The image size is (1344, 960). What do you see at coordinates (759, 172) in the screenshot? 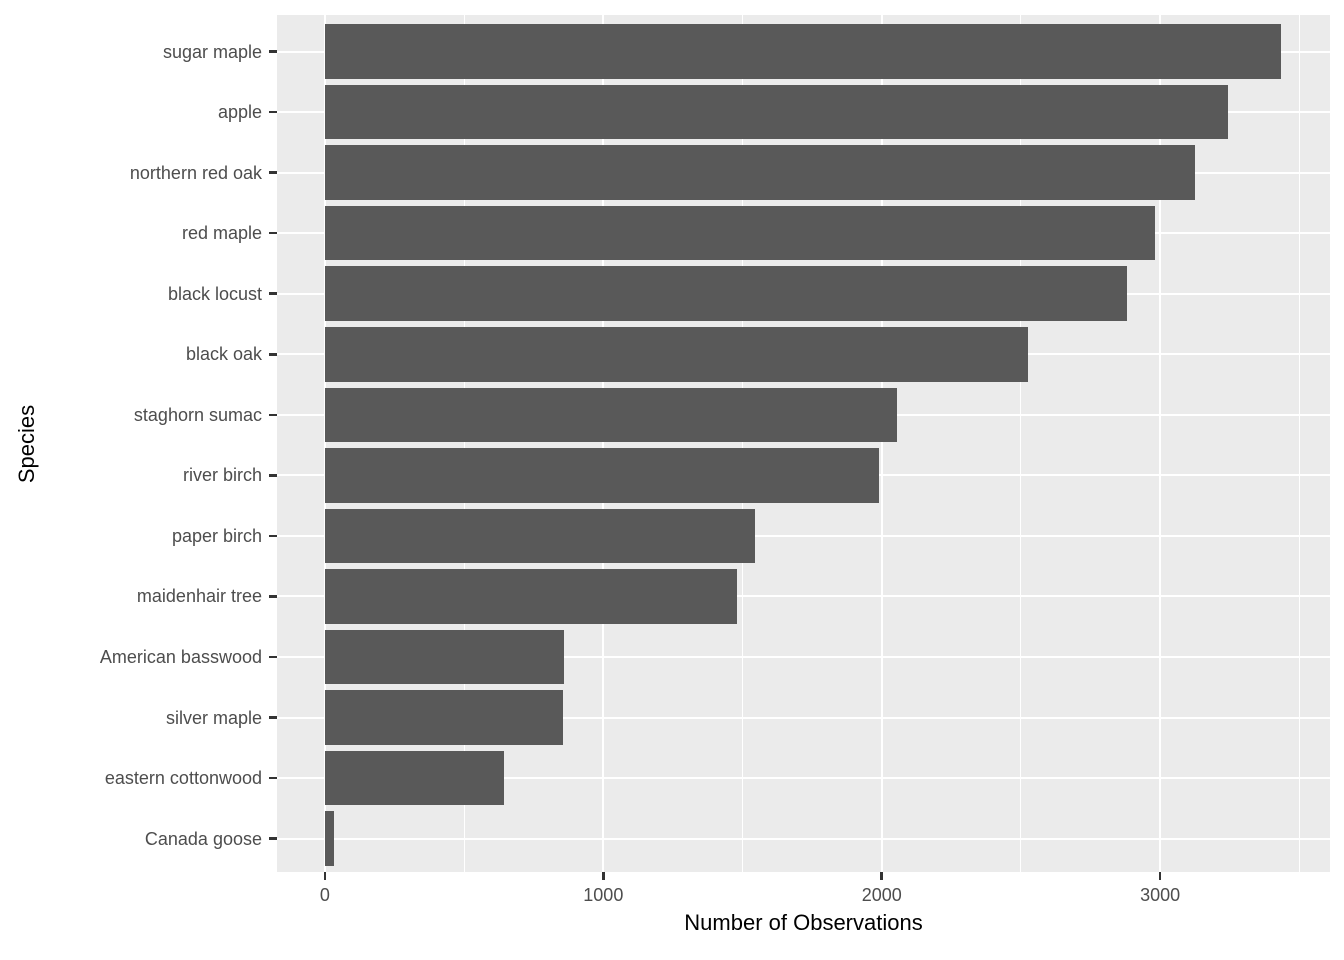
I see `bar-northern-red-oak` at bounding box center [759, 172].